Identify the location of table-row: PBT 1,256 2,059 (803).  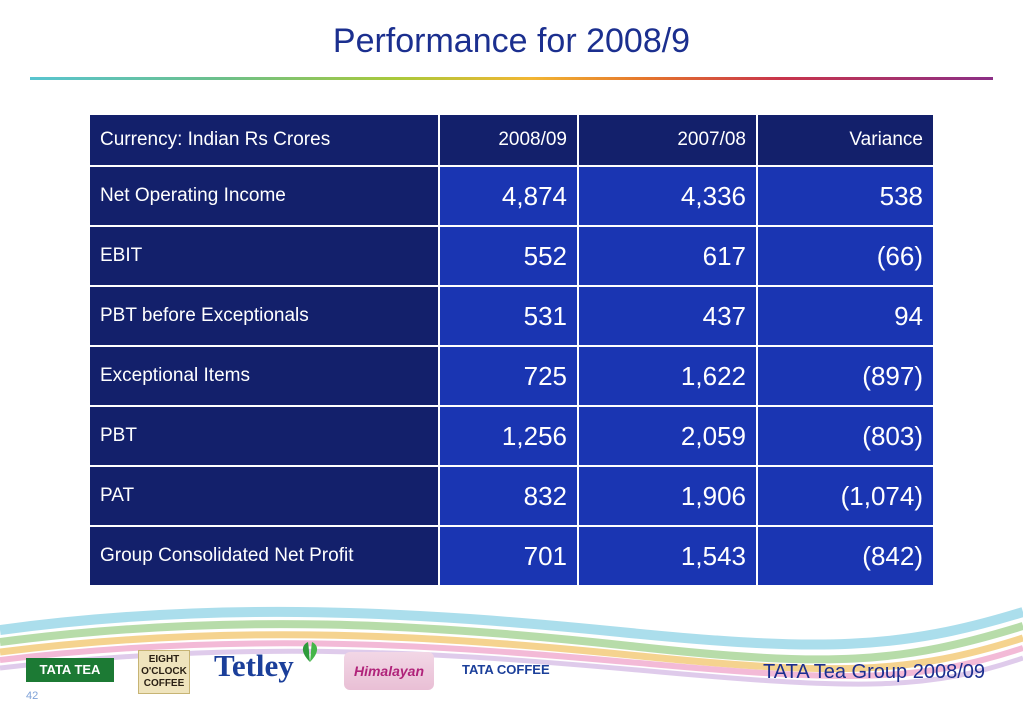
(511, 436).